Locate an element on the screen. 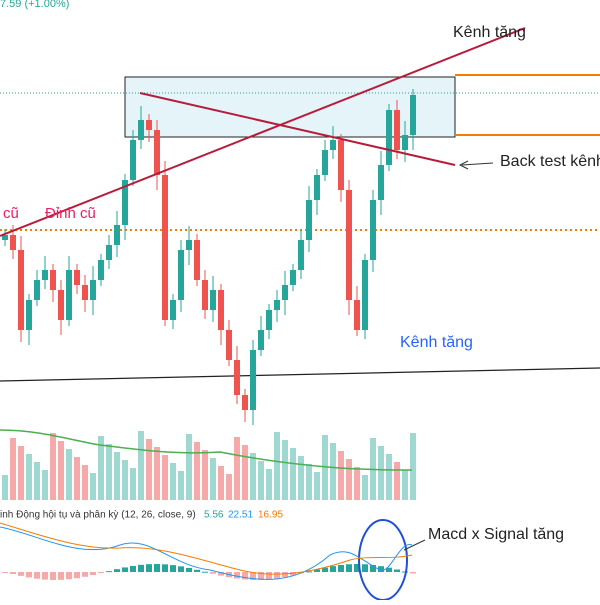 The height and width of the screenshot is (605, 600). arrow-head is located at coordinates (463, 165).